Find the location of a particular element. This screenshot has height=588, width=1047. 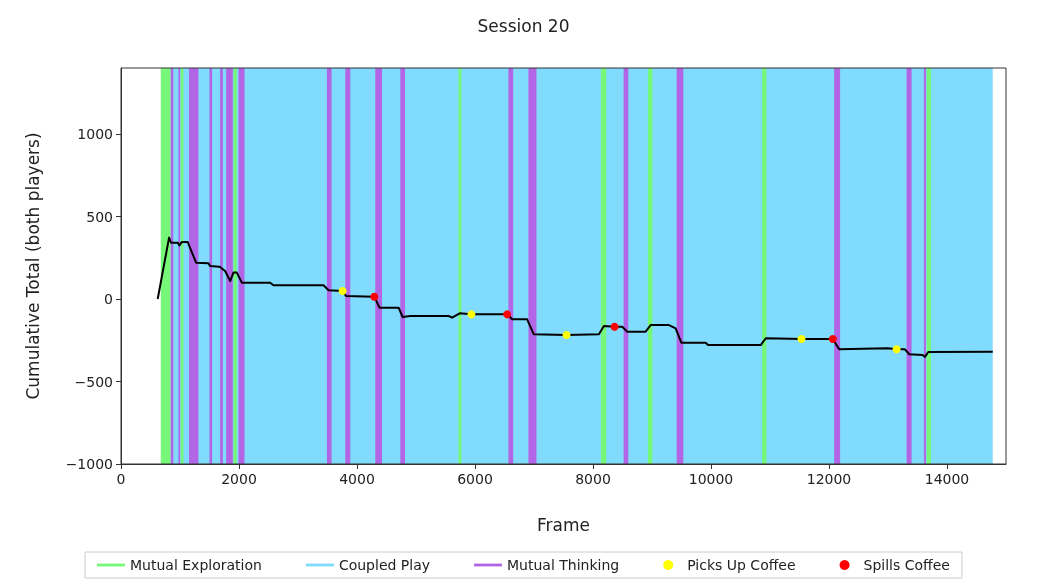

x-axis-title: Frame is located at coordinates (563, 524).